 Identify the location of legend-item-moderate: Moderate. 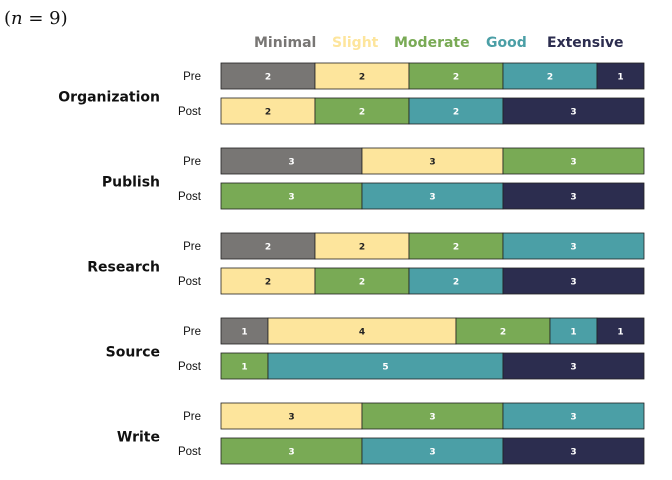
(432, 43).